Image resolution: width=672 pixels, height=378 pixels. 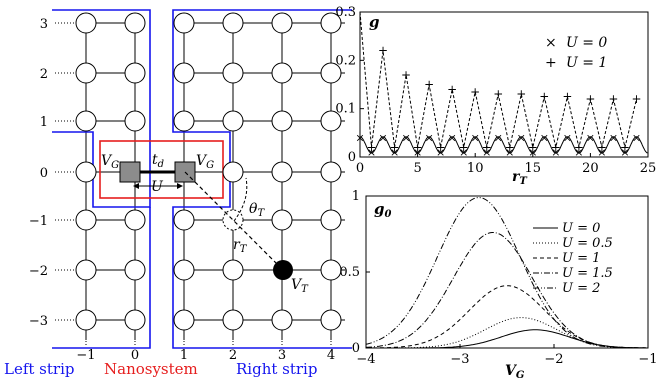 What do you see at coordinates (581, 228) in the screenshot?
I see `g0-legend-label: U = 0` at bounding box center [581, 228].